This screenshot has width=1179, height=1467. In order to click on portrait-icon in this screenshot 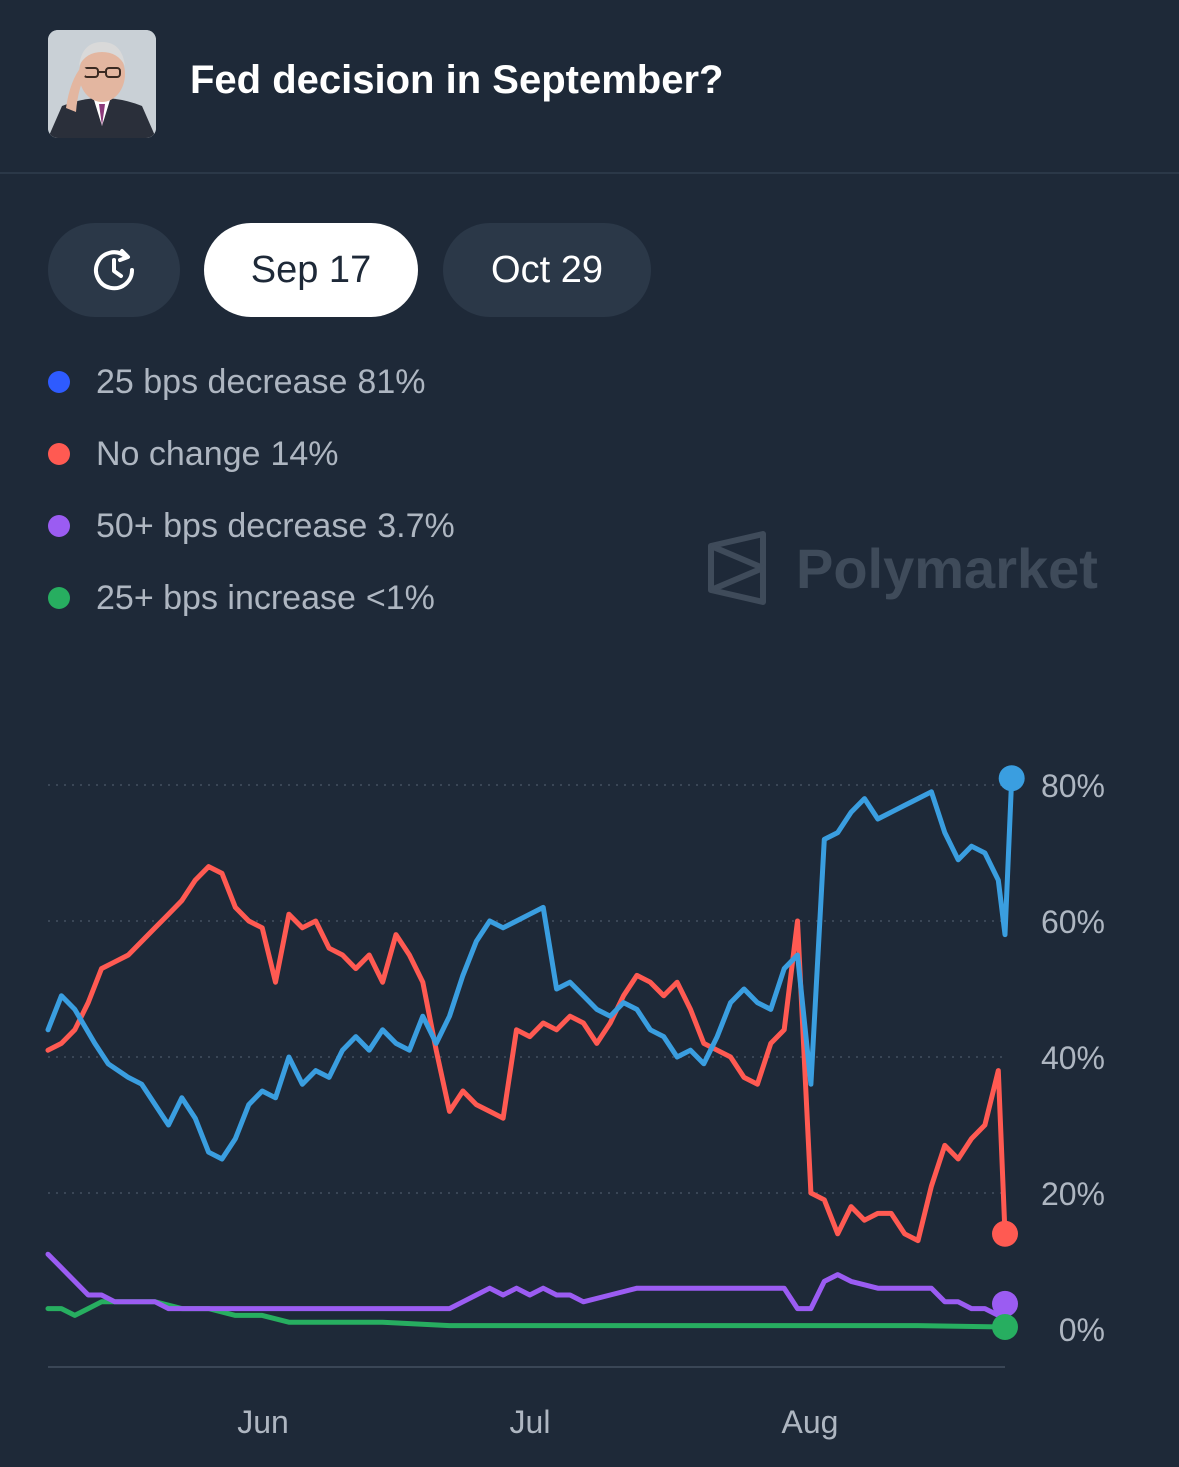, I will do `click(102, 84)`.